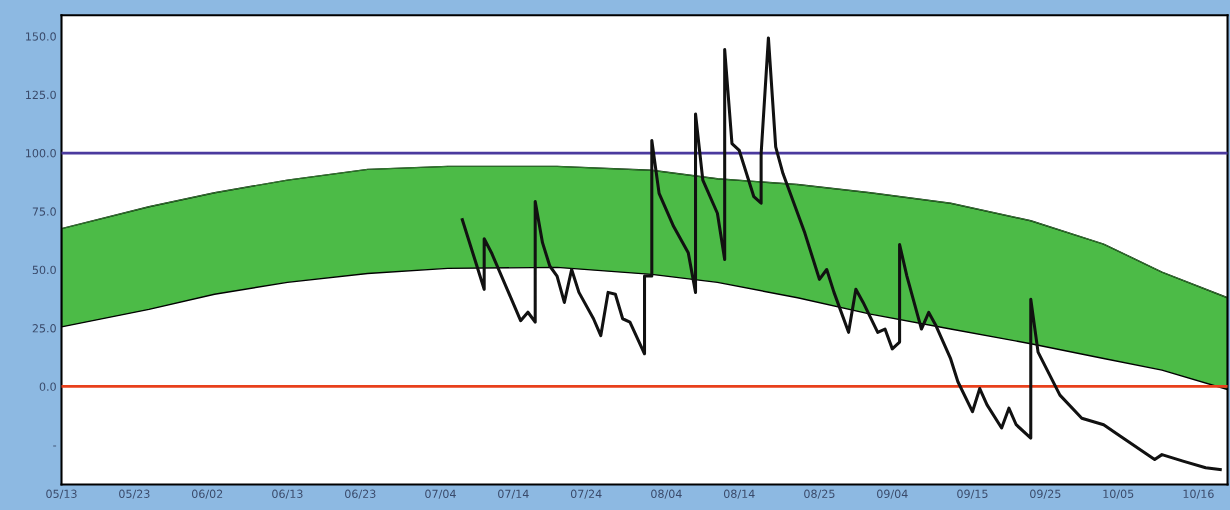 The height and width of the screenshot is (510, 1230). What do you see at coordinates (513, 494) in the screenshot?
I see `x-tick-label: 07/14` at bounding box center [513, 494].